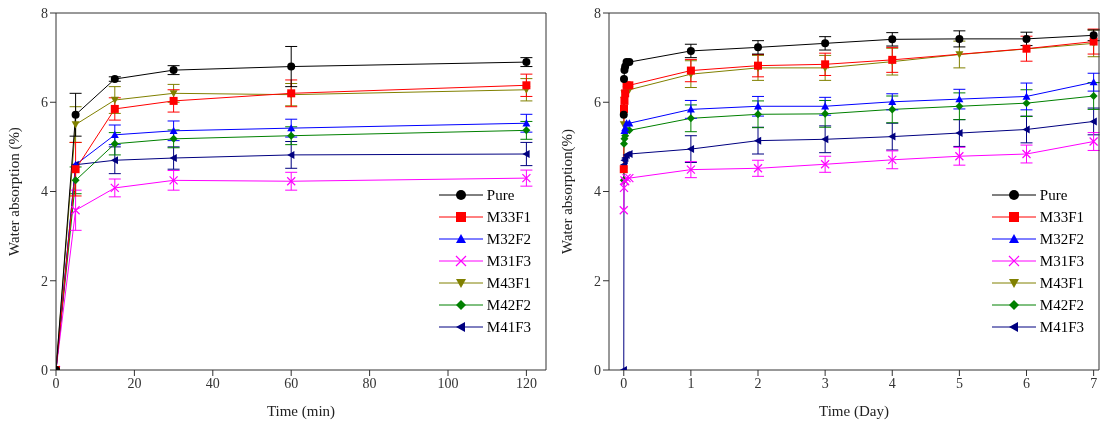 Image resolution: width=1106 pixels, height=432 pixels. Describe the element at coordinates (758, 383) in the screenshot. I see `x-tick-label: 2` at that location.